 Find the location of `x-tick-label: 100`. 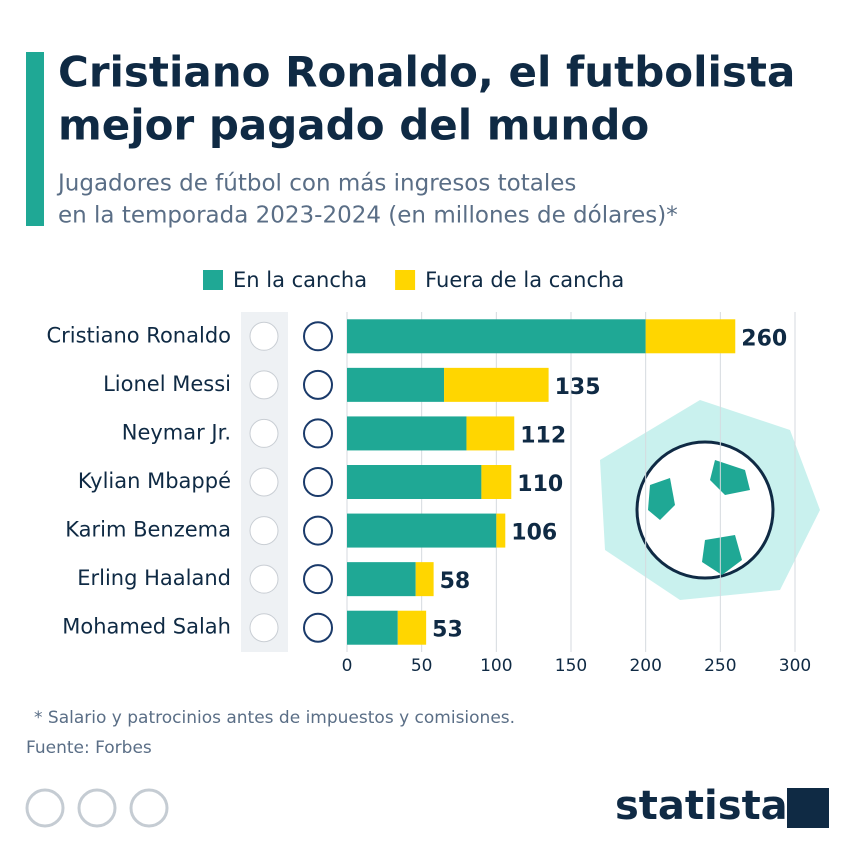

x-tick-label: 100 is located at coordinates (496, 666).